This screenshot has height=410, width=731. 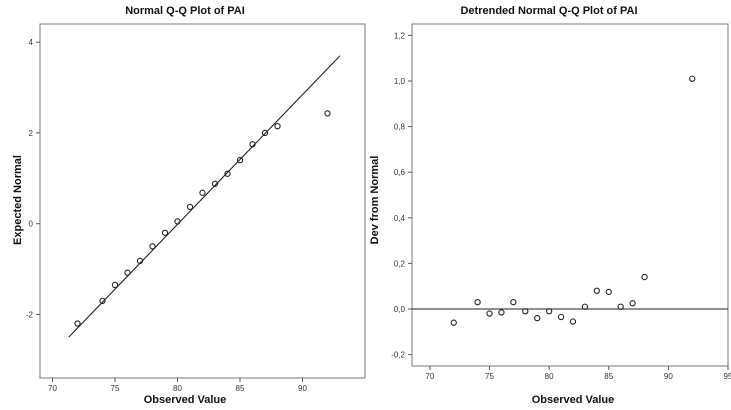 What do you see at coordinates (302, 388) in the screenshot?
I see `qq-x-tick-label: 90` at bounding box center [302, 388].